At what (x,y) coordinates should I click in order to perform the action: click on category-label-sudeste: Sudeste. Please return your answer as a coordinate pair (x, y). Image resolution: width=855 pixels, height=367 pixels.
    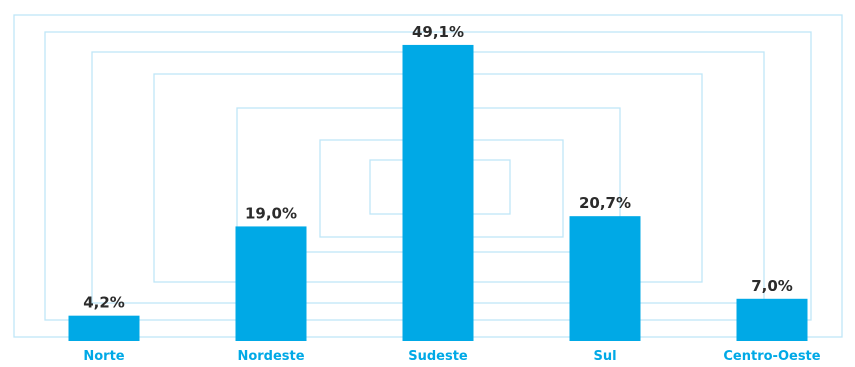
    Looking at the image, I should click on (438, 356).